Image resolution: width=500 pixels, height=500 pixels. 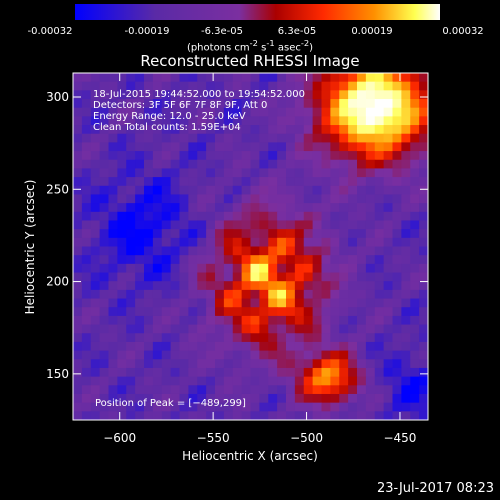 What do you see at coordinates (57, 282) in the screenshot?
I see `y-tick-label: 200` at bounding box center [57, 282].